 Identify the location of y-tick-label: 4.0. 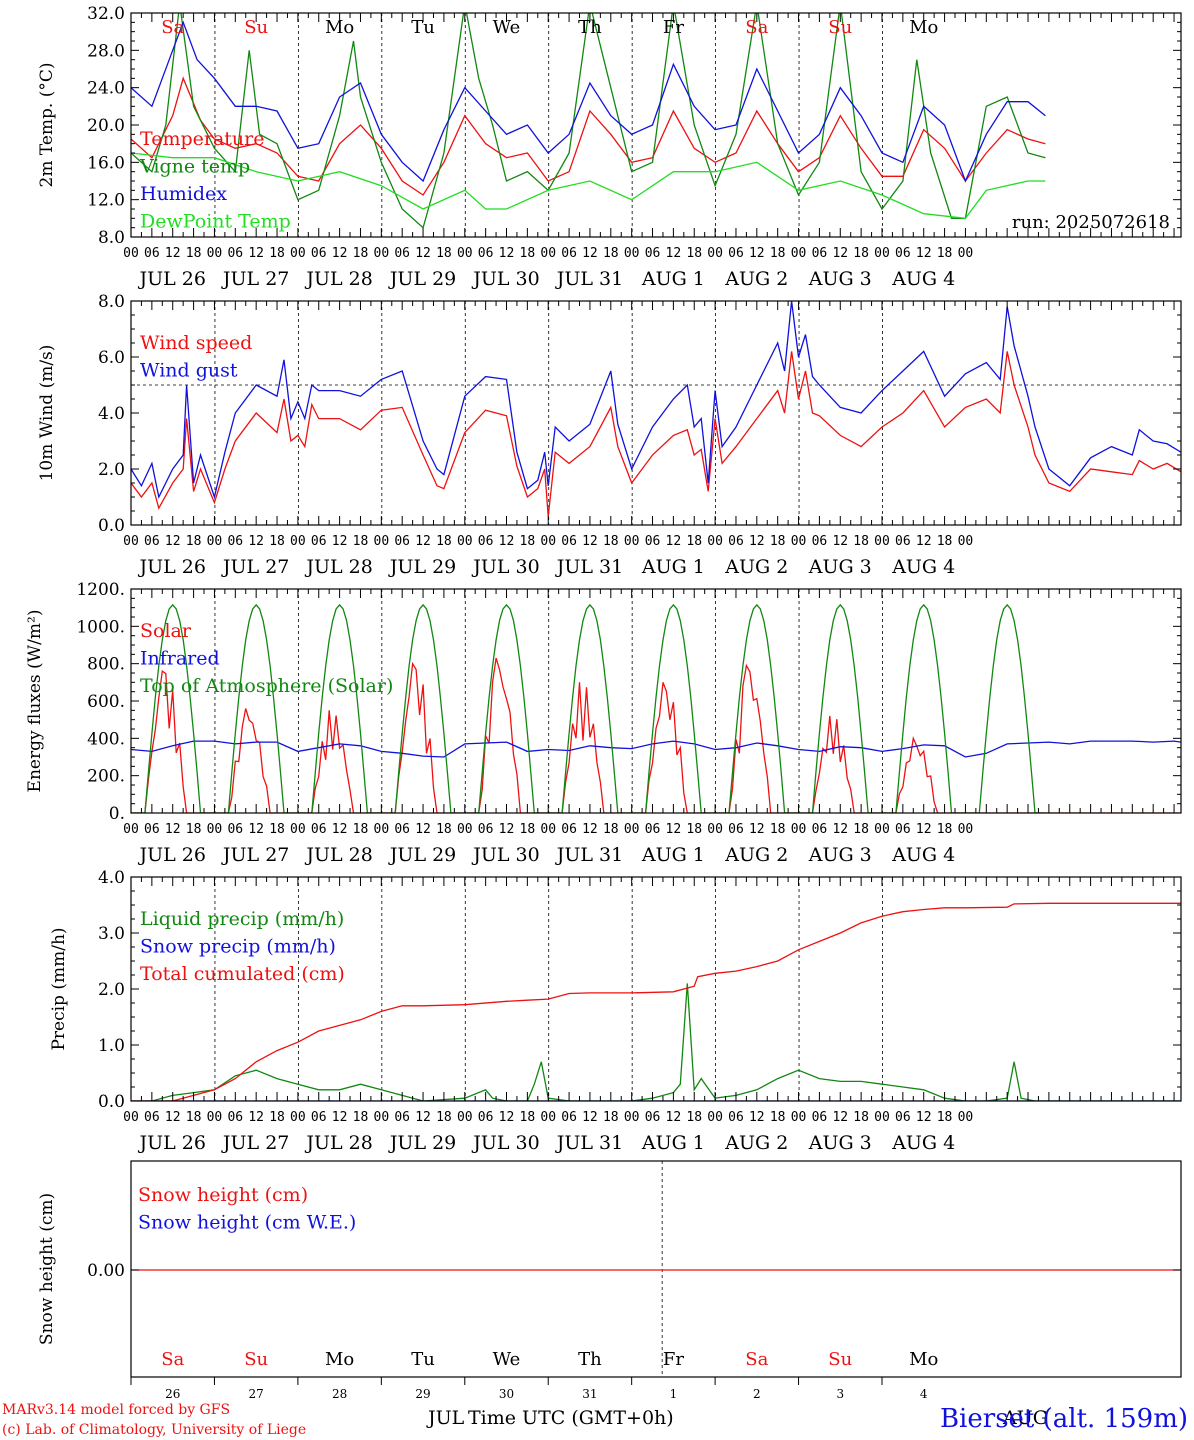
(111, 414).